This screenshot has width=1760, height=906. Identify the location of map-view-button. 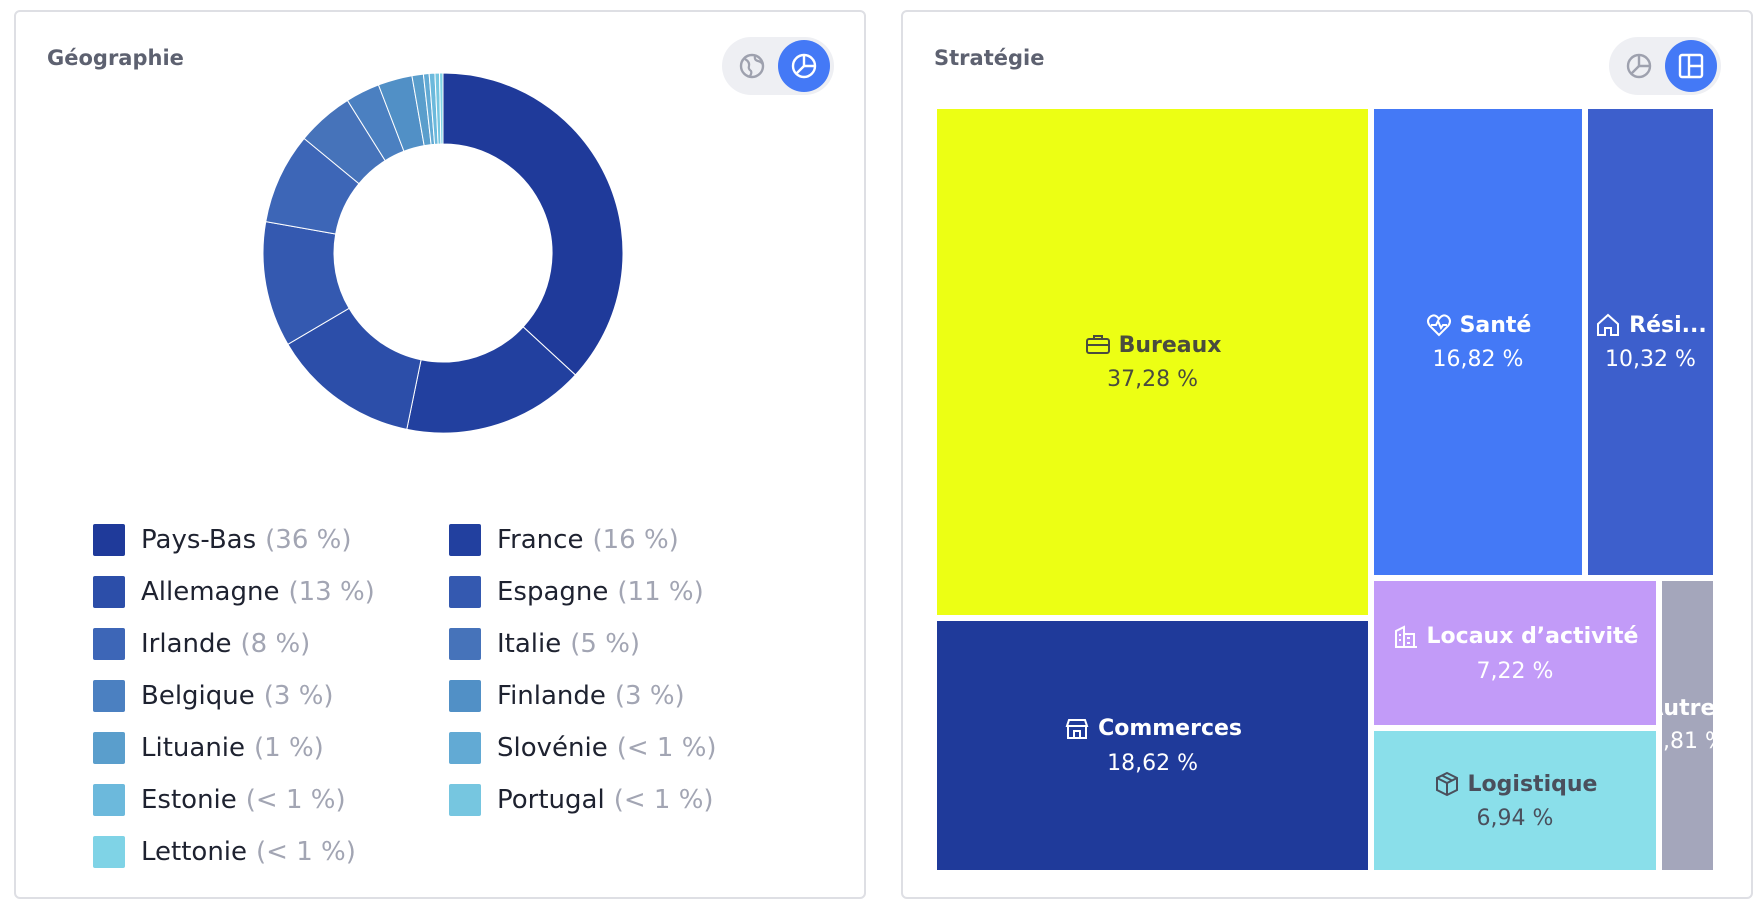
(752, 66).